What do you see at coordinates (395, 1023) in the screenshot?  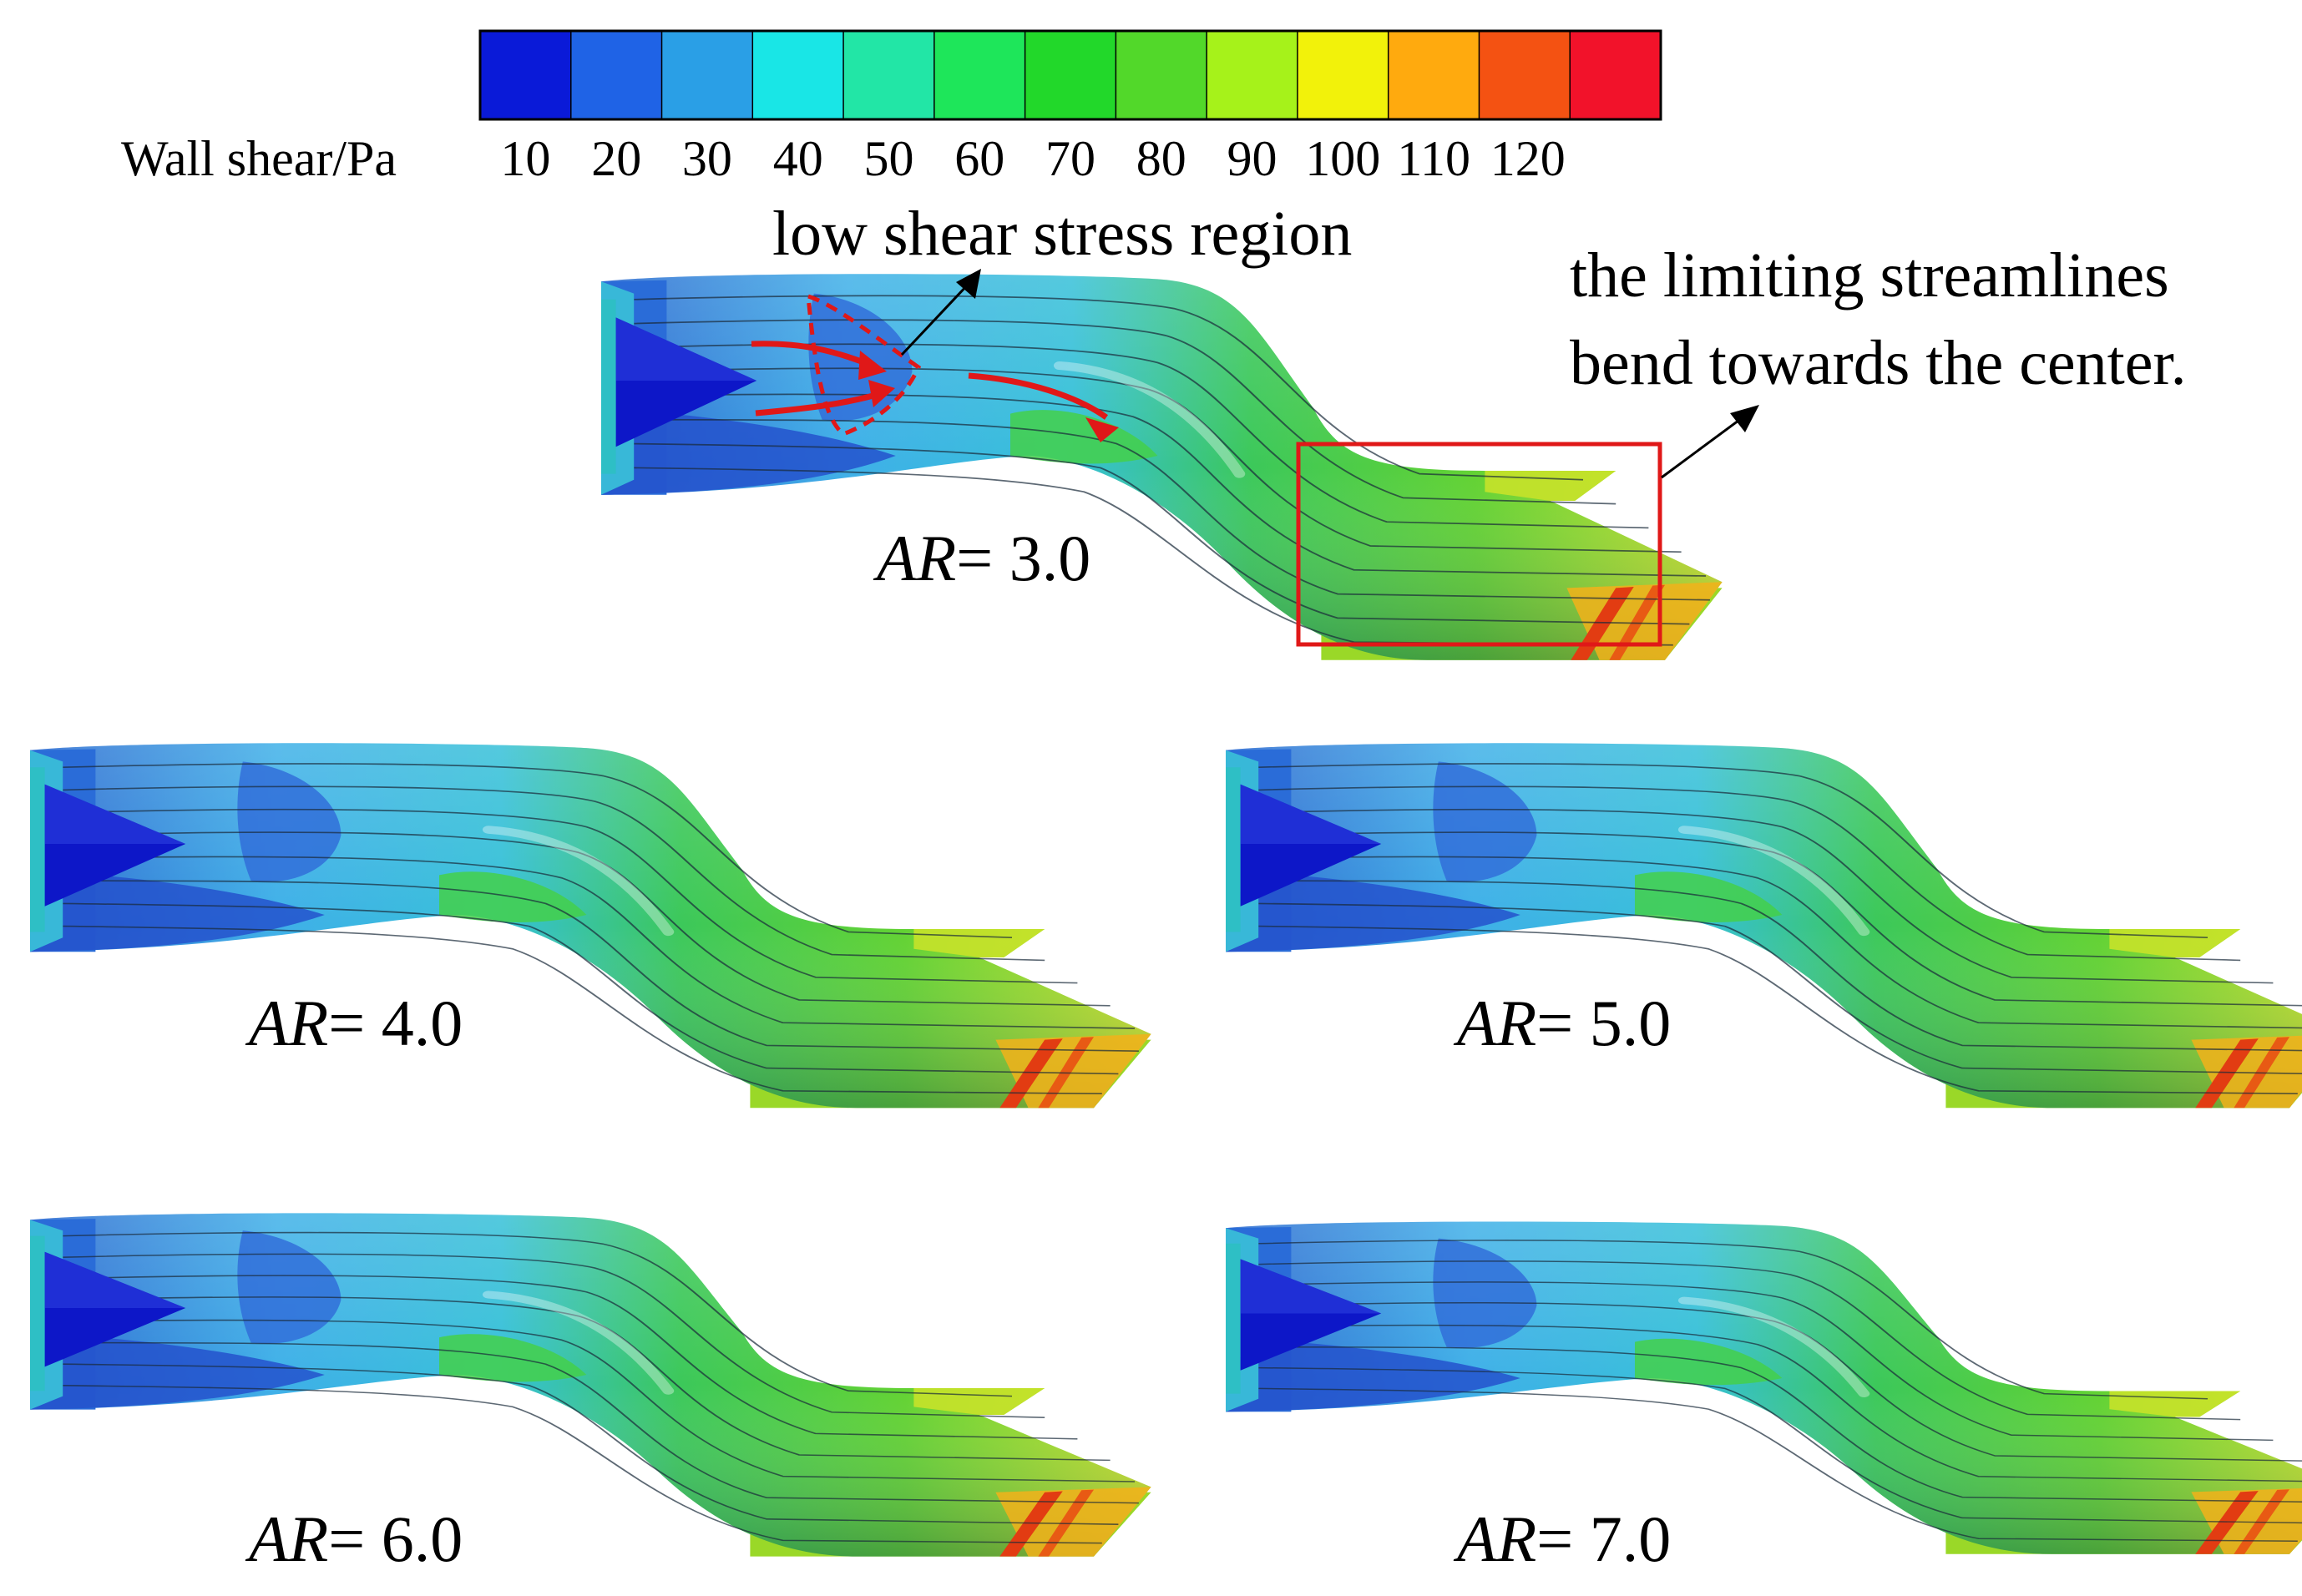 I see `case-label-ar-4-value: = 4.0` at bounding box center [395, 1023].